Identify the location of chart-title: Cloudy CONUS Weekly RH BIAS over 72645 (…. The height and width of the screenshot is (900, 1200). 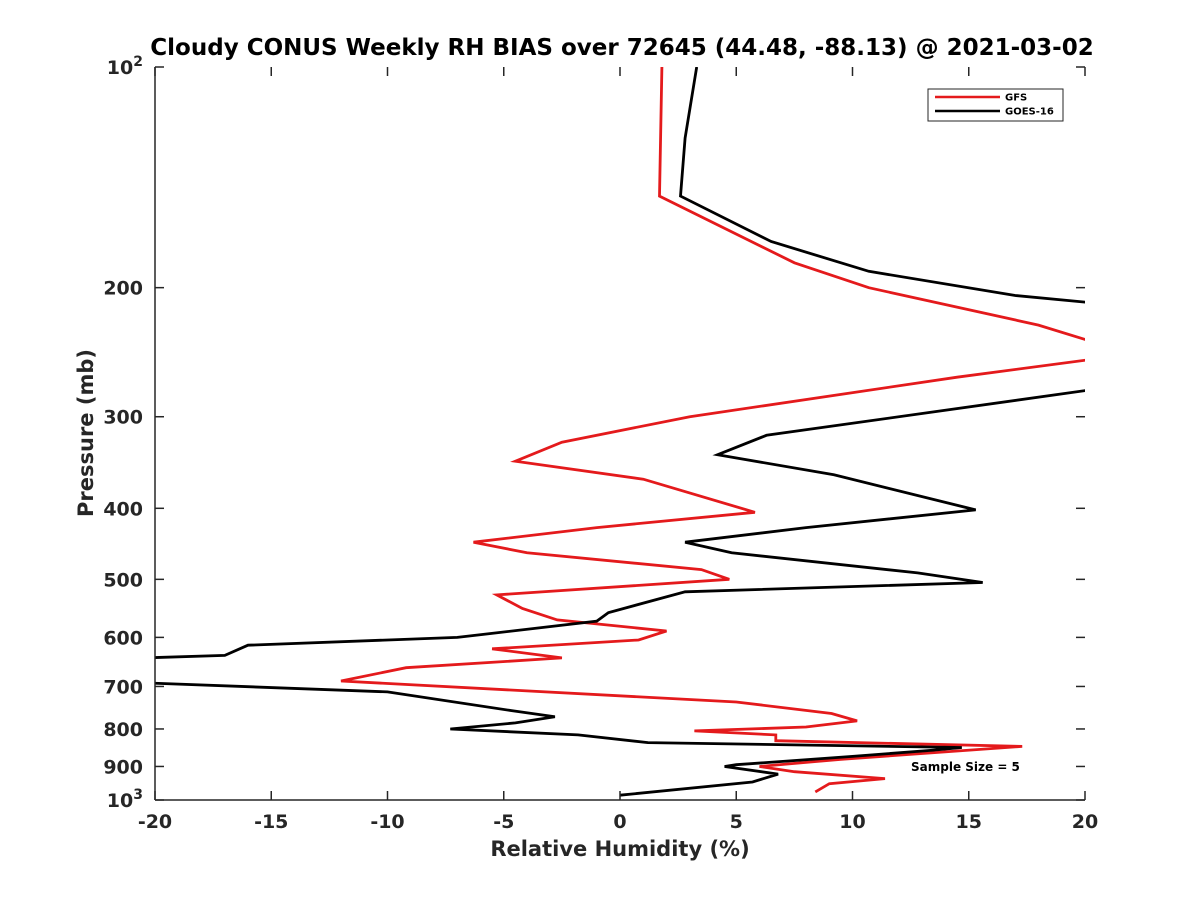
(621, 48).